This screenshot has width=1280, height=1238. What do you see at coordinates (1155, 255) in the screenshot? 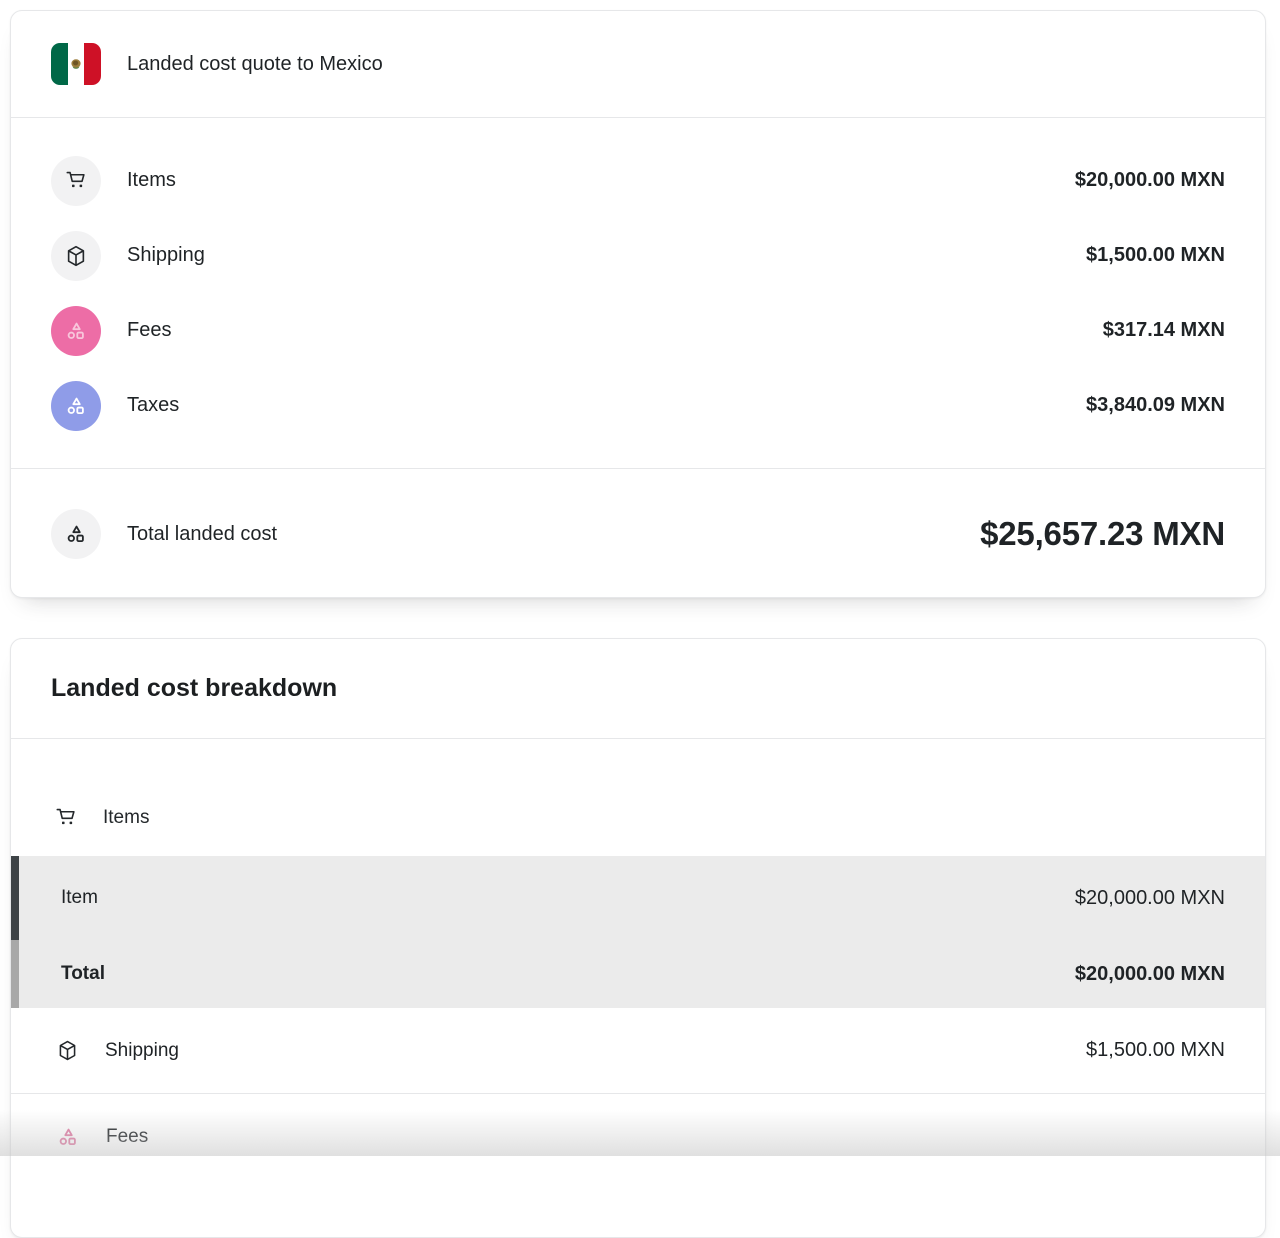
I see `summary-row-value: $1,500.00 MXN` at bounding box center [1155, 255].